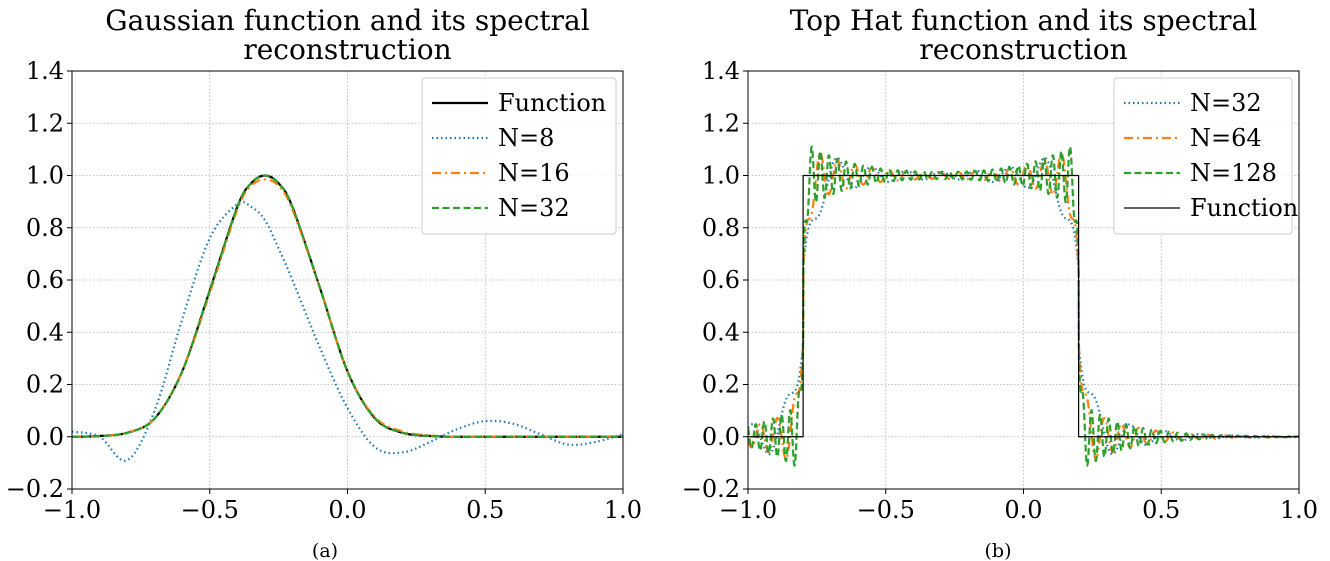 Image resolution: width=1330 pixels, height=561 pixels. I want to click on figure-caption: (b), so click(998, 550).